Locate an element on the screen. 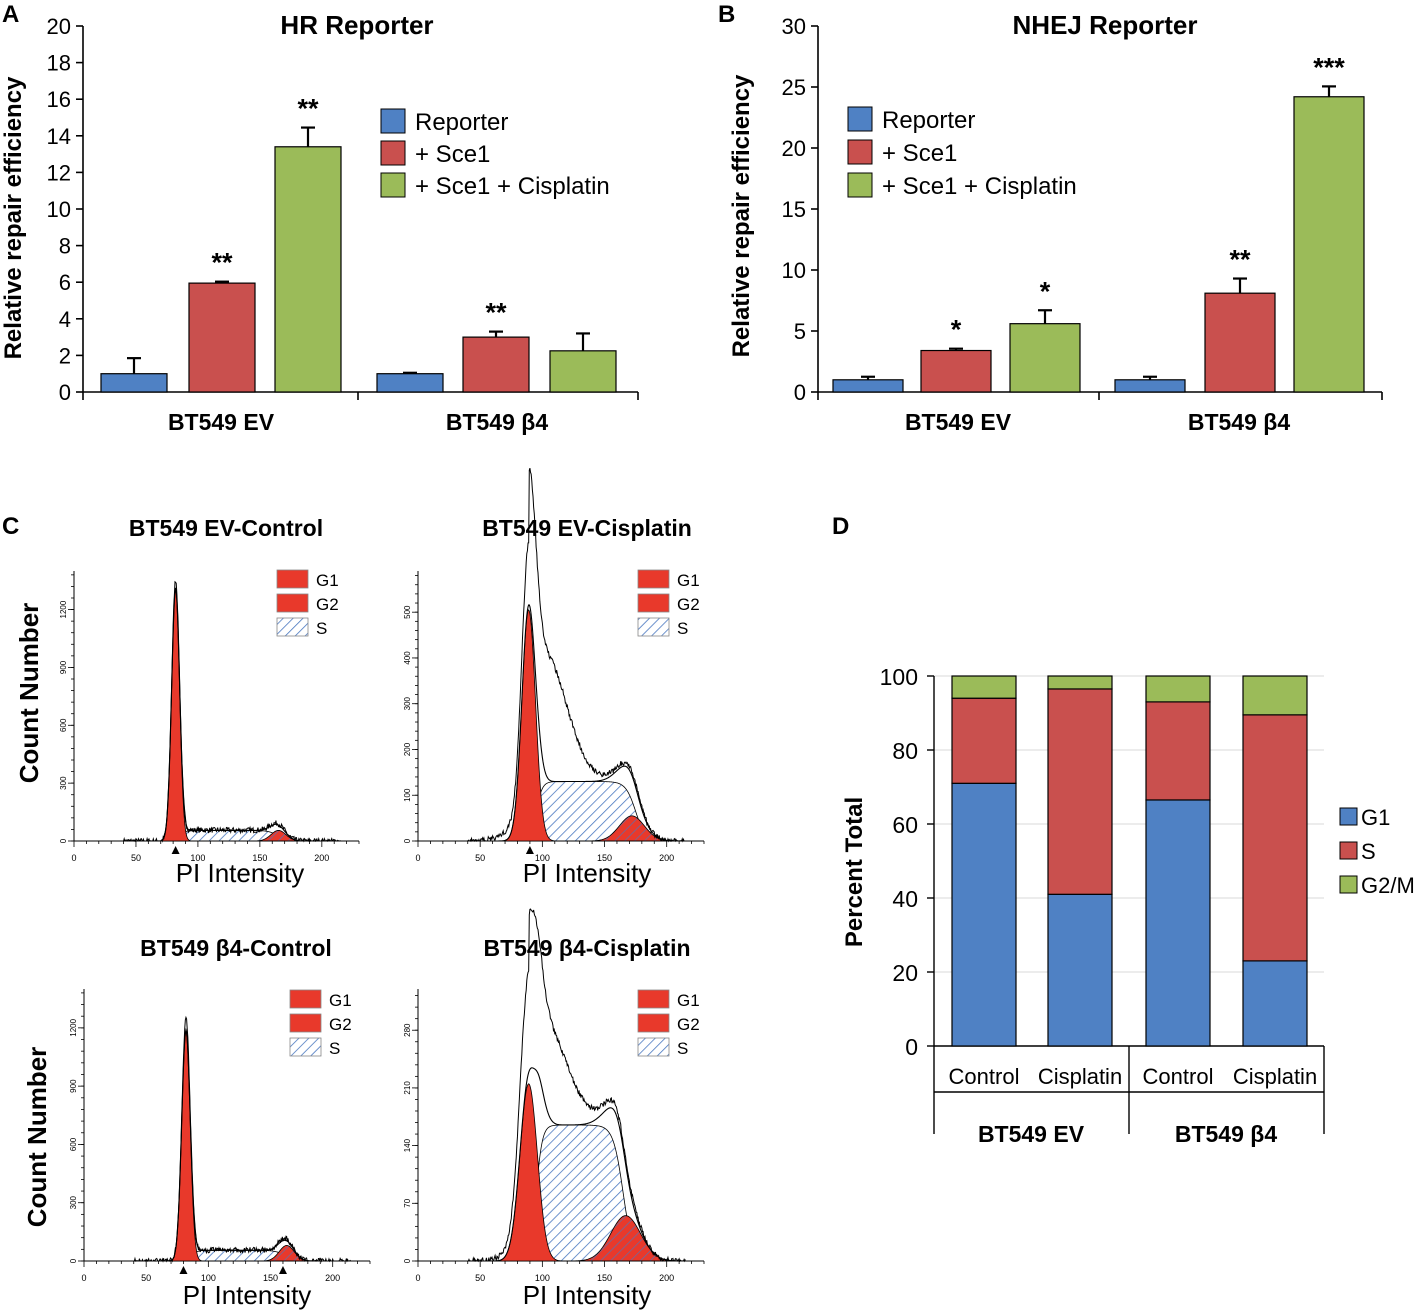 This screenshot has height=1312, width=1418. x-tick-label: 150 is located at coordinates (270, 1278).